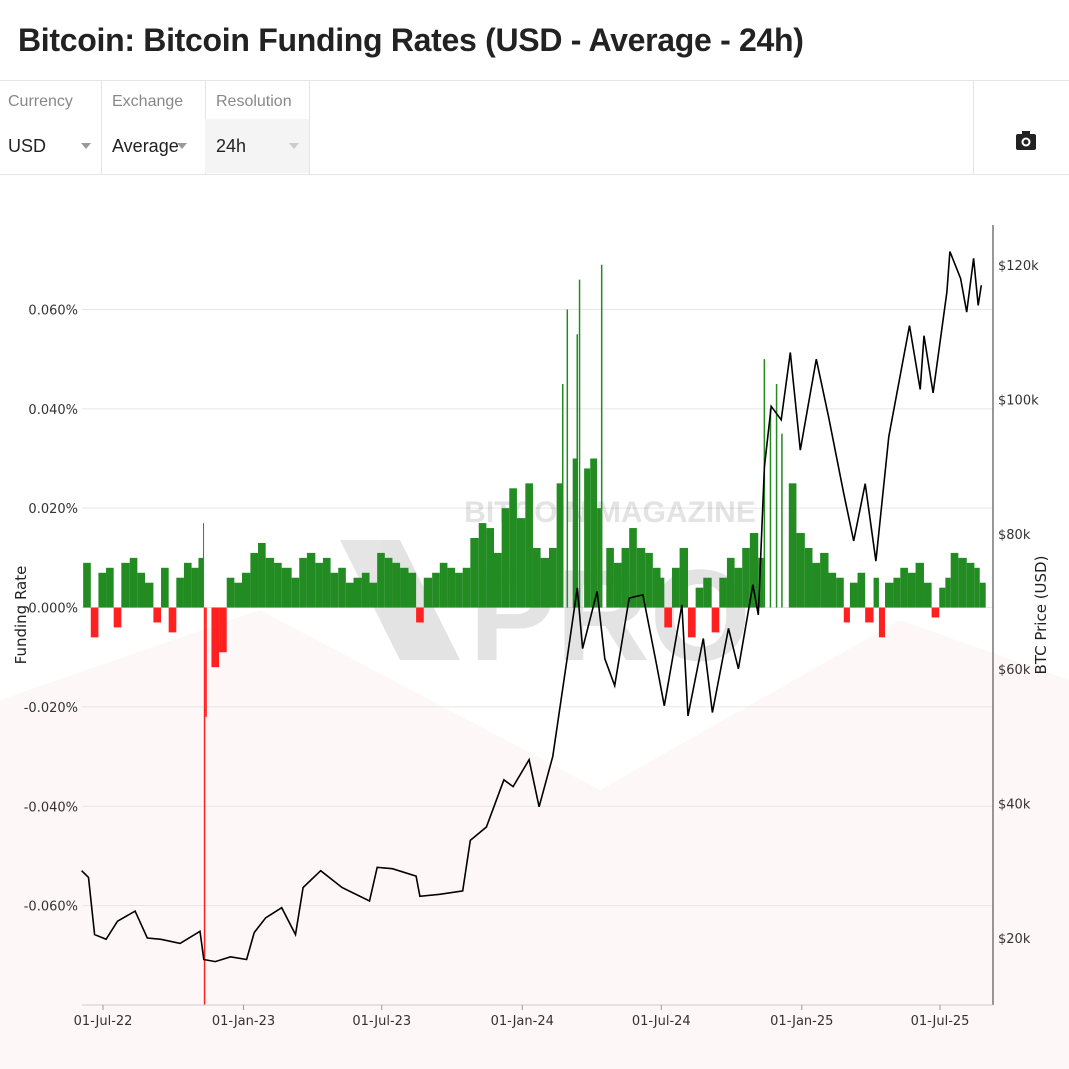  Describe the element at coordinates (243, 1021) in the screenshot. I see `x-tick-label: 01-Jan-23` at that location.